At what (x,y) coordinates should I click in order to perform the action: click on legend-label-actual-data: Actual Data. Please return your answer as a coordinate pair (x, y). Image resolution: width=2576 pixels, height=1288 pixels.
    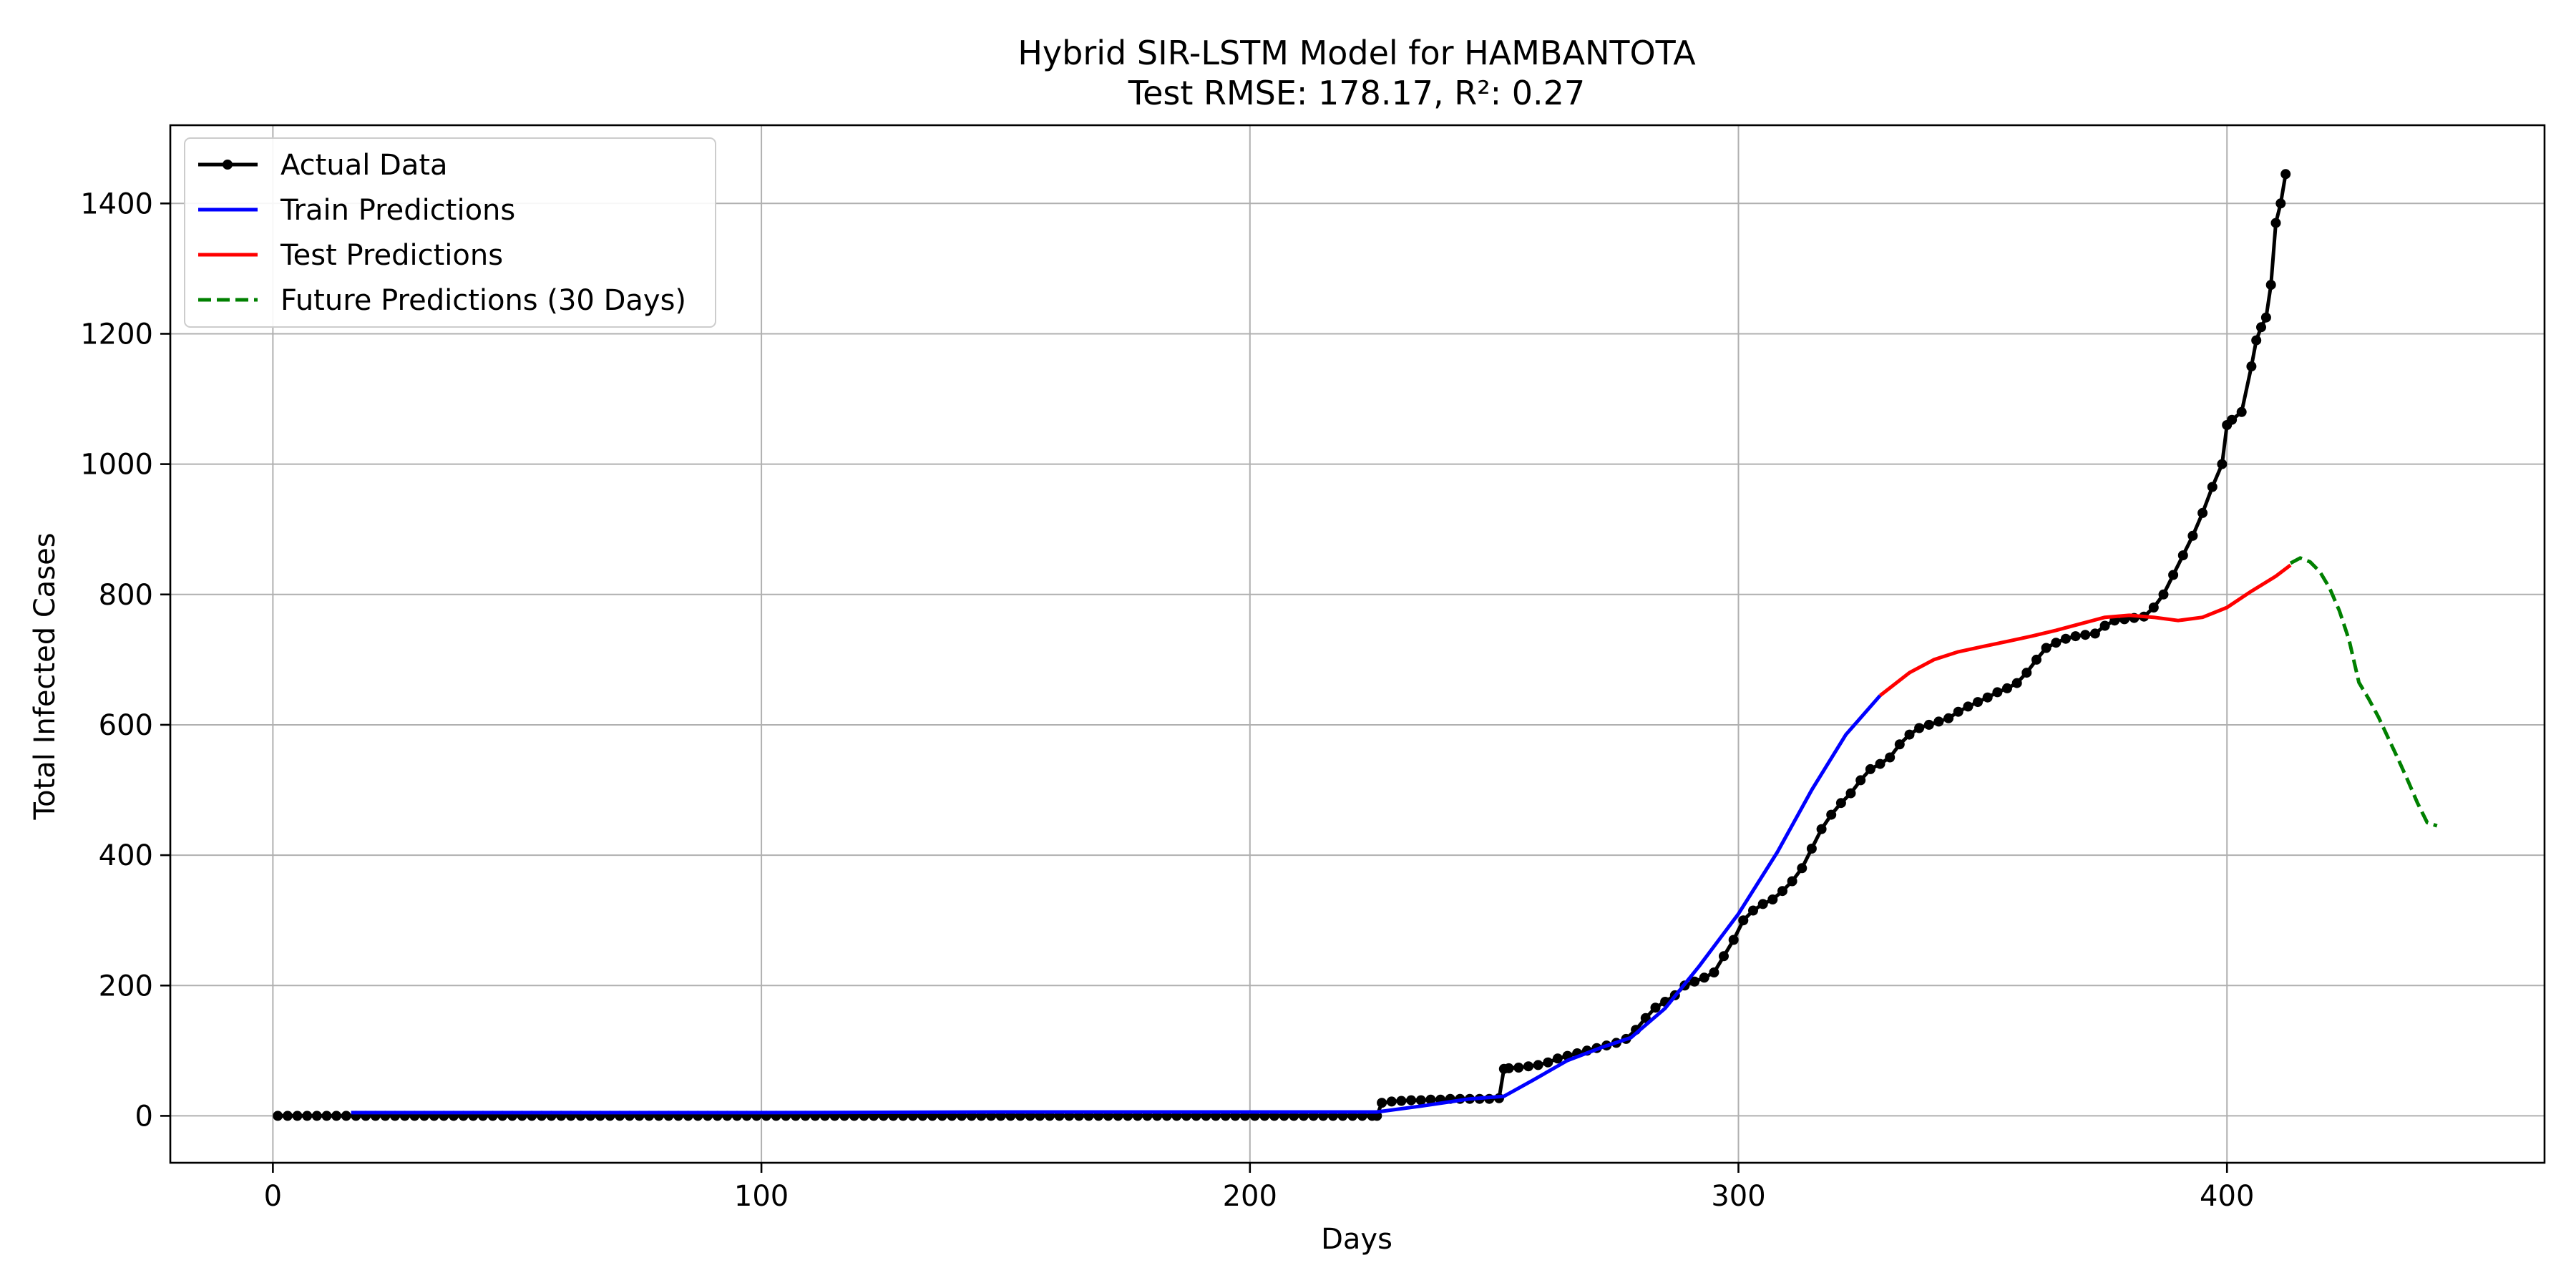
    Looking at the image, I should click on (364, 165).